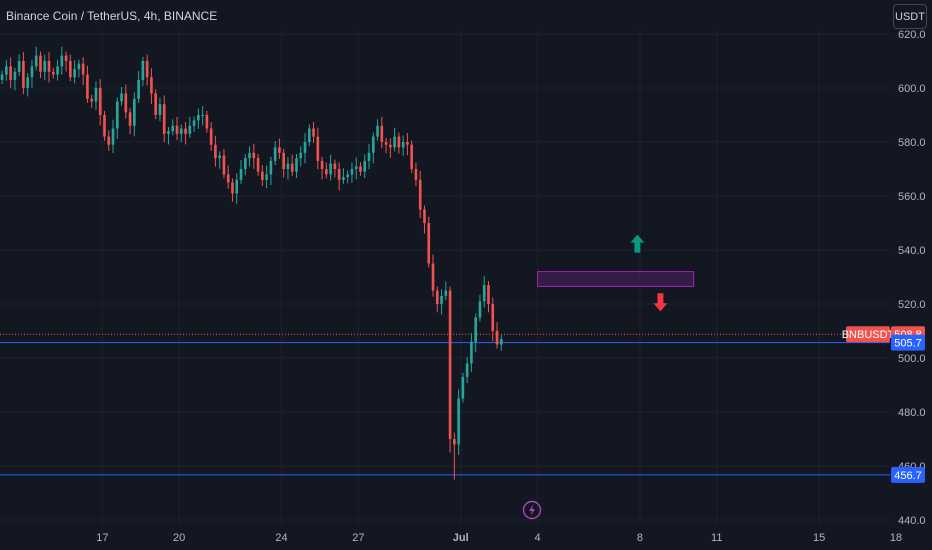 Image resolution: width=932 pixels, height=550 pixels. What do you see at coordinates (281, 538) in the screenshot?
I see `time-tick: 24` at bounding box center [281, 538].